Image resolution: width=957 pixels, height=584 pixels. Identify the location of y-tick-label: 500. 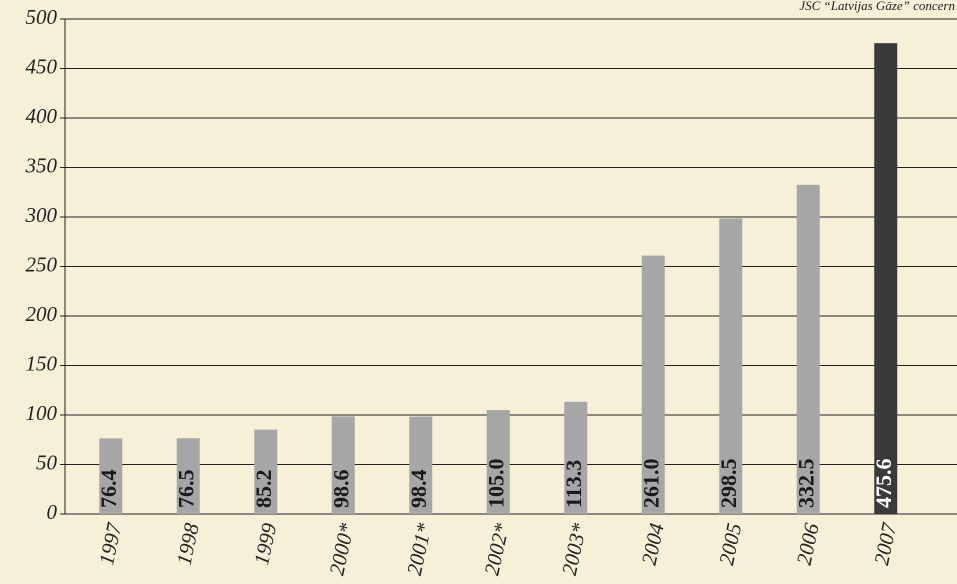
(42, 17).